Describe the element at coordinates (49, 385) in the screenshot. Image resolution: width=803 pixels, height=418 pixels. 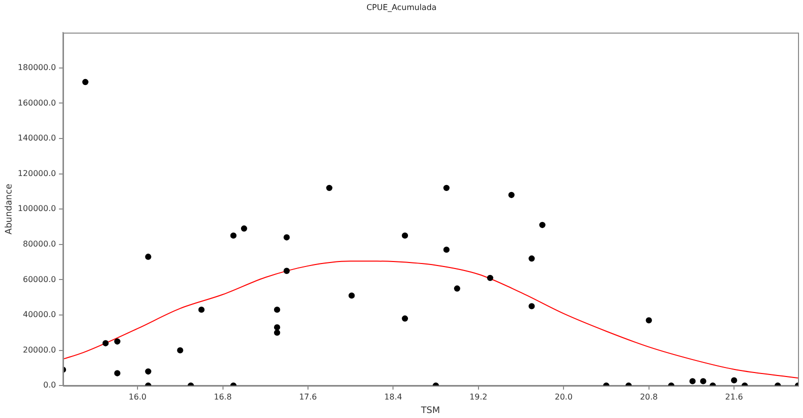
I see `y-tick-label: 0.0` at that location.